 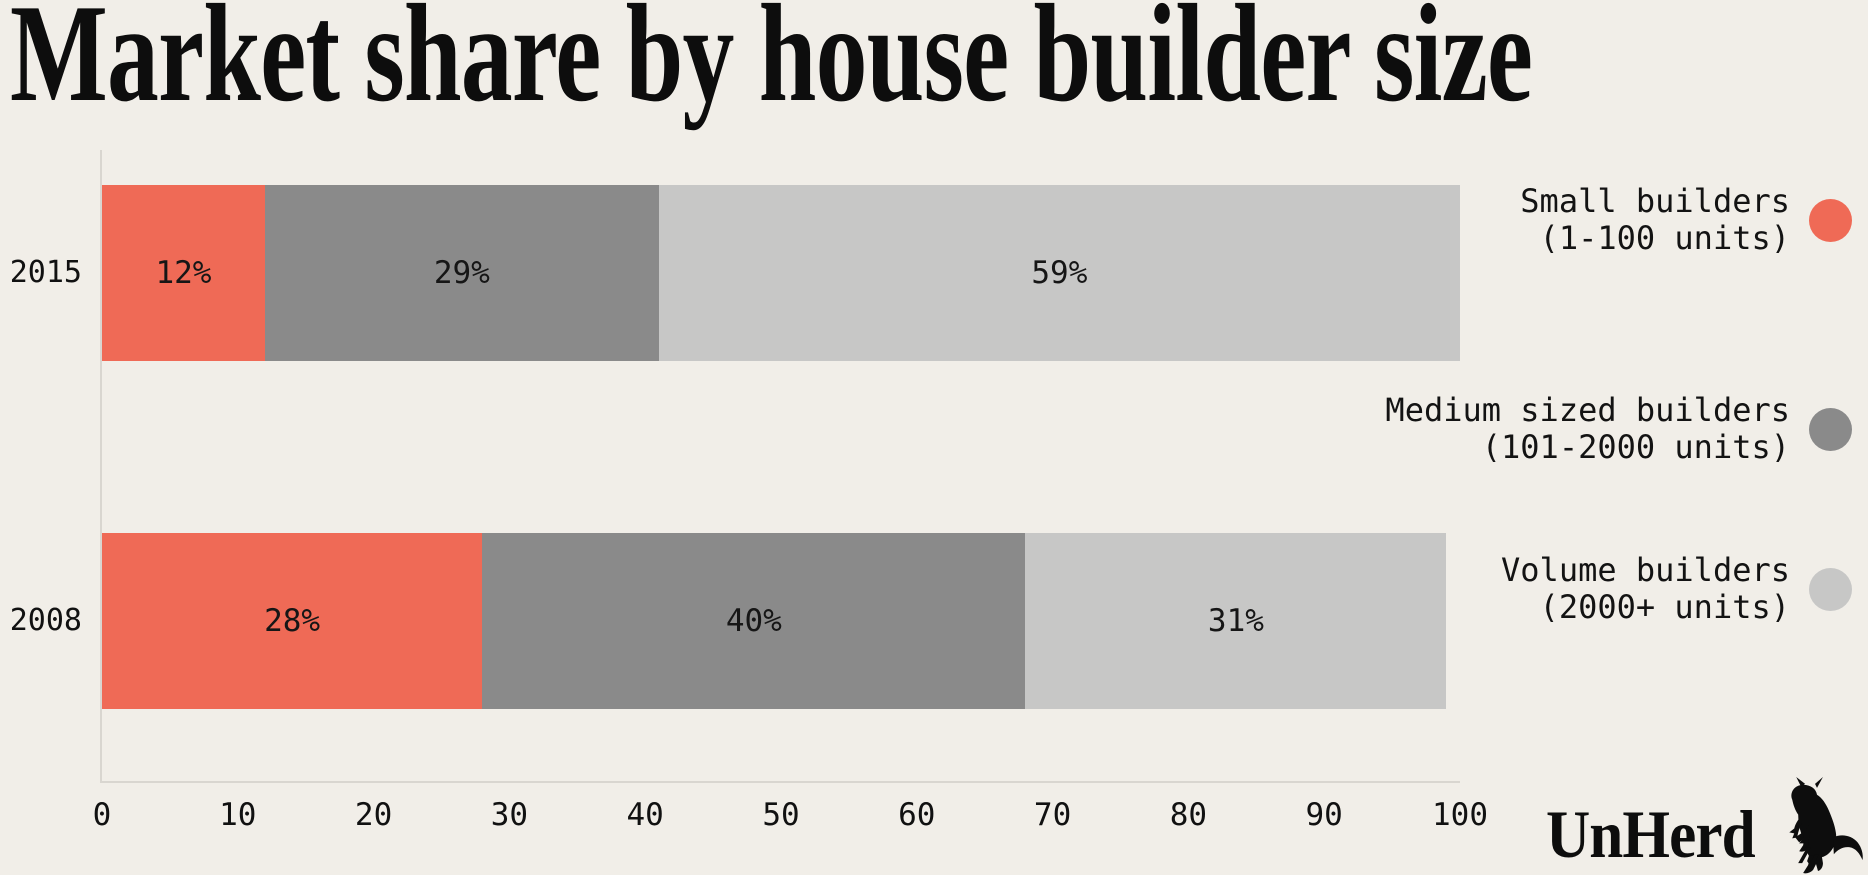 I want to click on bar-segment: 28%, so click(x=292, y=621).